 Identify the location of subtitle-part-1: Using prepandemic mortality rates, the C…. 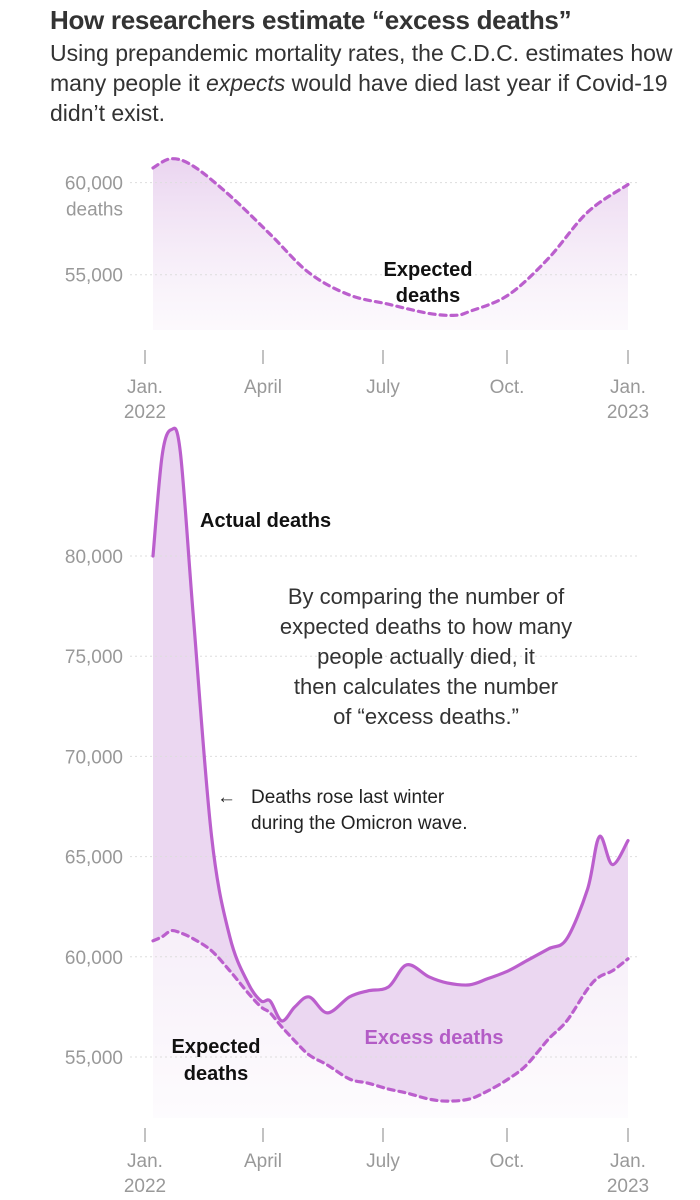
(361, 68).